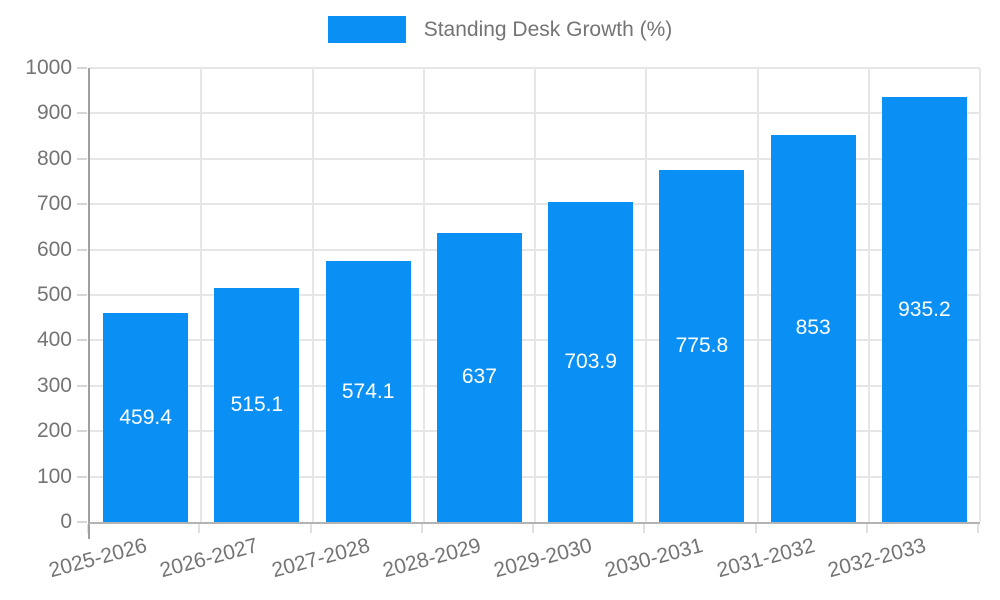 The image size is (1000, 600). What do you see at coordinates (66, 521) in the screenshot?
I see `y-tick-label-0: 0` at bounding box center [66, 521].